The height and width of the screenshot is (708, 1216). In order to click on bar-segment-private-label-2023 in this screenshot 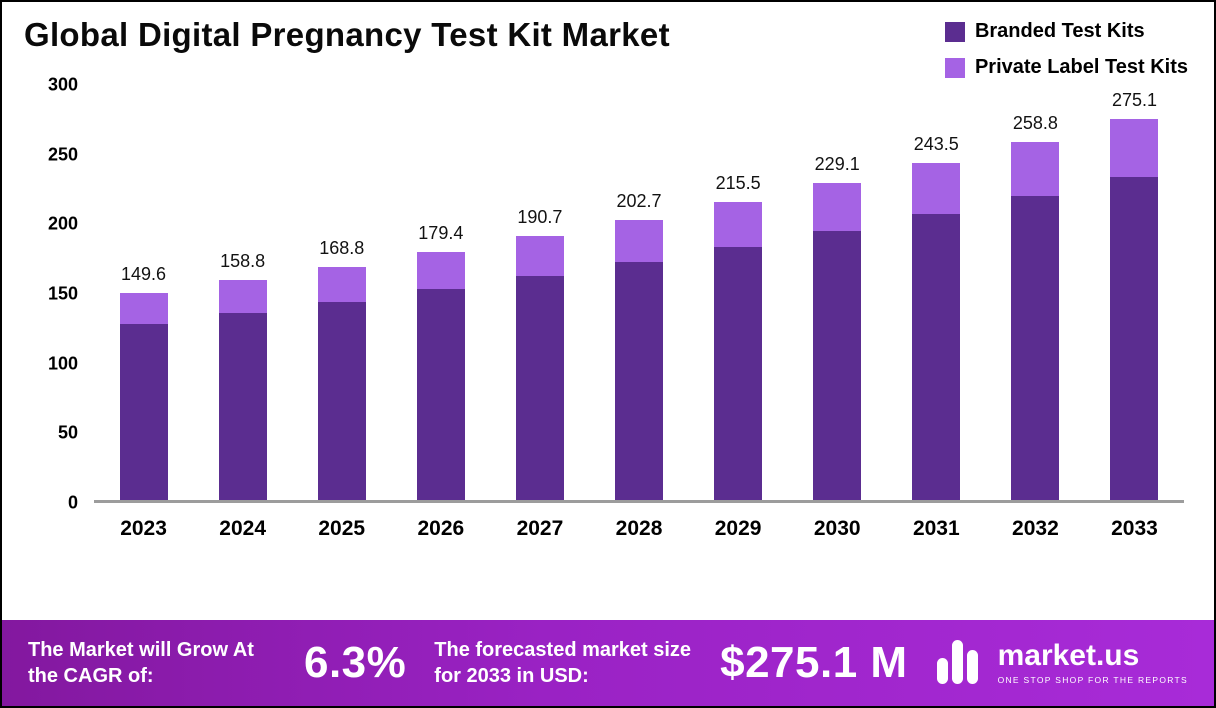, I will do `click(143, 309)`.